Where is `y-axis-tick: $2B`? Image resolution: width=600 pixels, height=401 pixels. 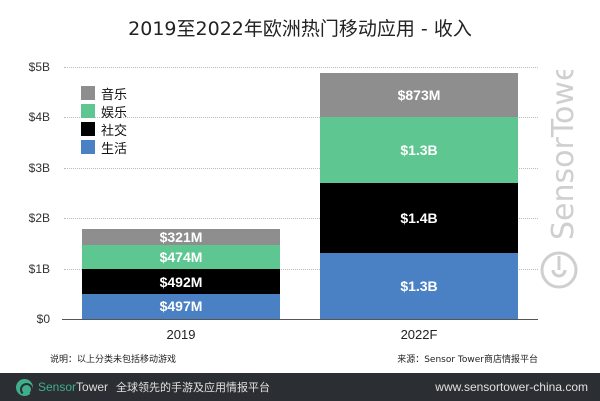 y-axis-tick: $2B is located at coordinates (39, 218).